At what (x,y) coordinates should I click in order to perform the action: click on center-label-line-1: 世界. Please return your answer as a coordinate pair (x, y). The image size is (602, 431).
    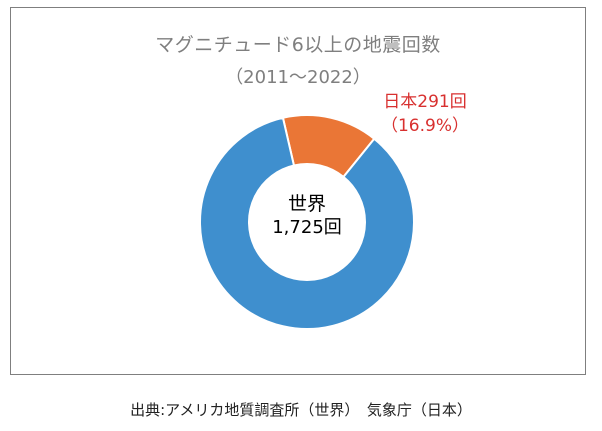
    Looking at the image, I should click on (307, 204).